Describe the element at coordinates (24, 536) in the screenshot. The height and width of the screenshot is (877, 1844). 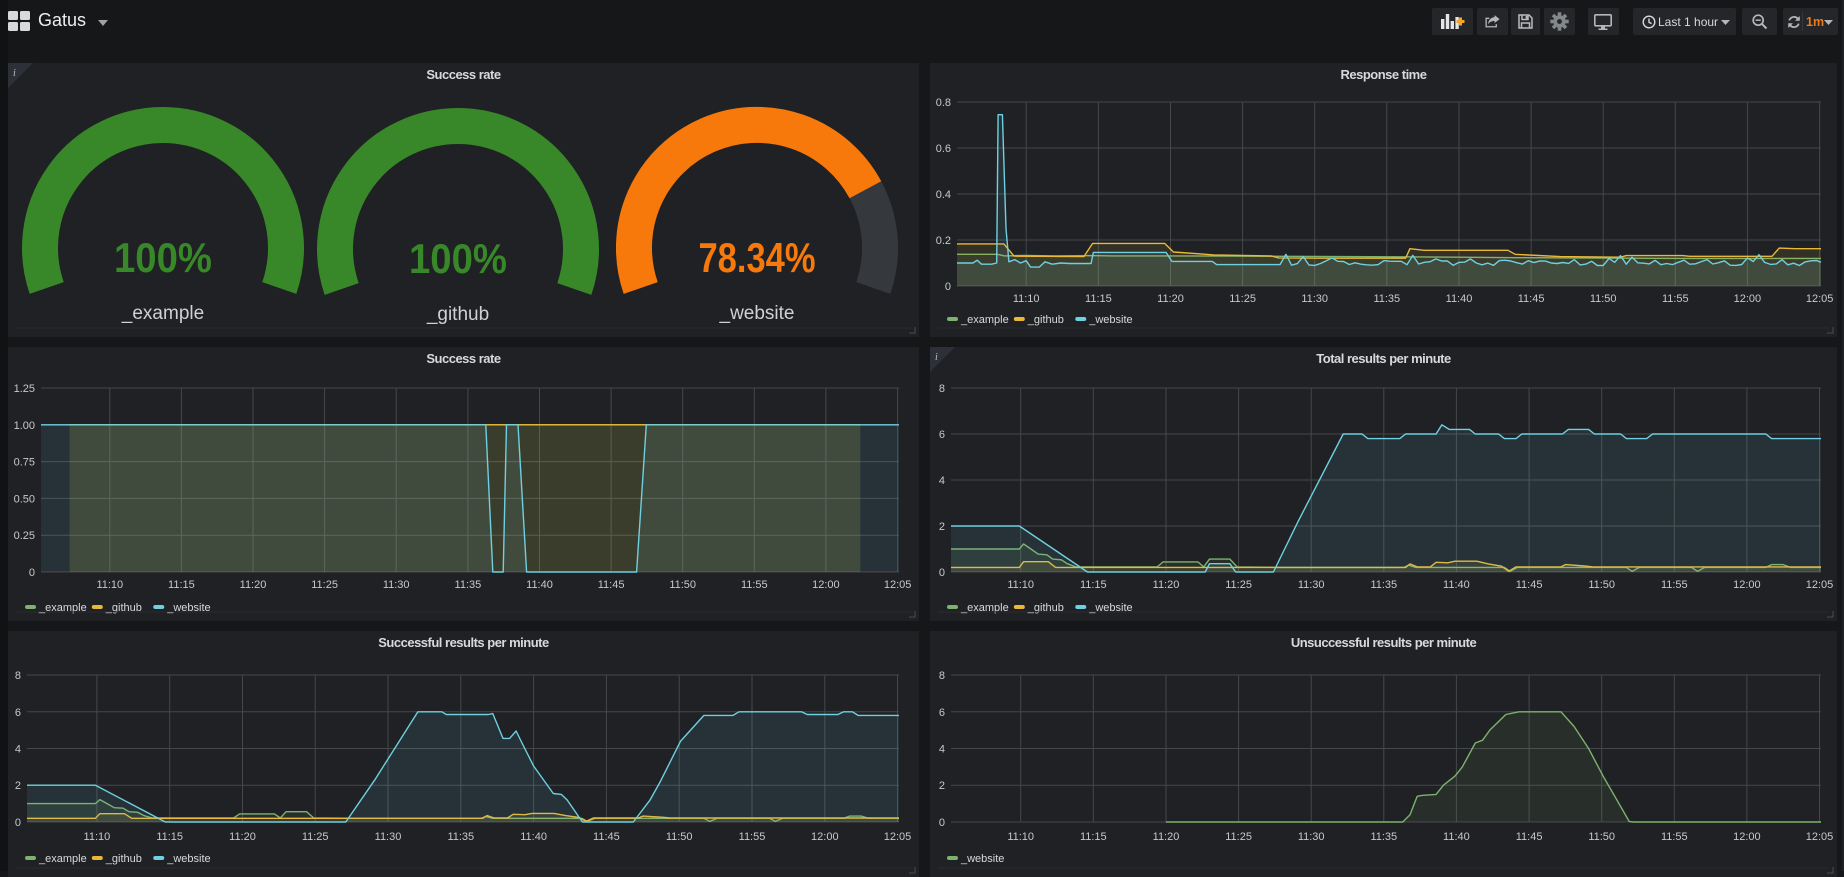
I see `svg-text: 0.25` at that location.